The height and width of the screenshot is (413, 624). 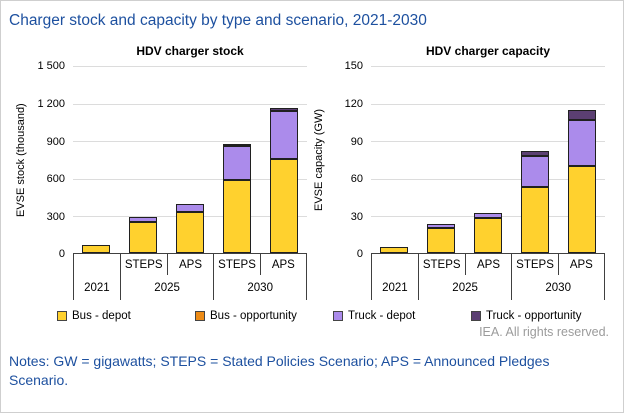 I want to click on y-axis-title: EVSE stock (thousand), so click(x=21, y=160).